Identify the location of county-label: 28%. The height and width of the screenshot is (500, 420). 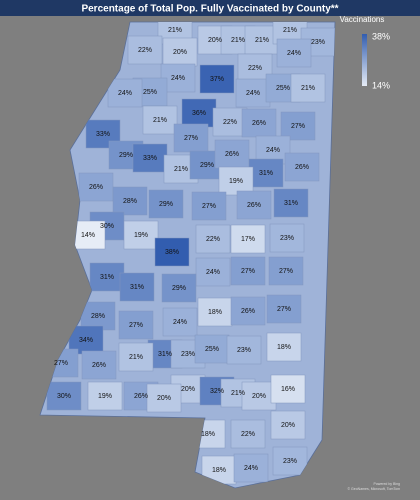
(130, 201).